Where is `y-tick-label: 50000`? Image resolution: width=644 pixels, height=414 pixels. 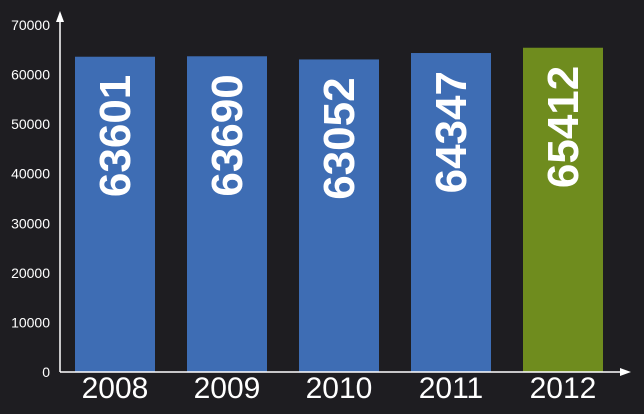 y-tick-label: 50000 is located at coordinates (30, 124).